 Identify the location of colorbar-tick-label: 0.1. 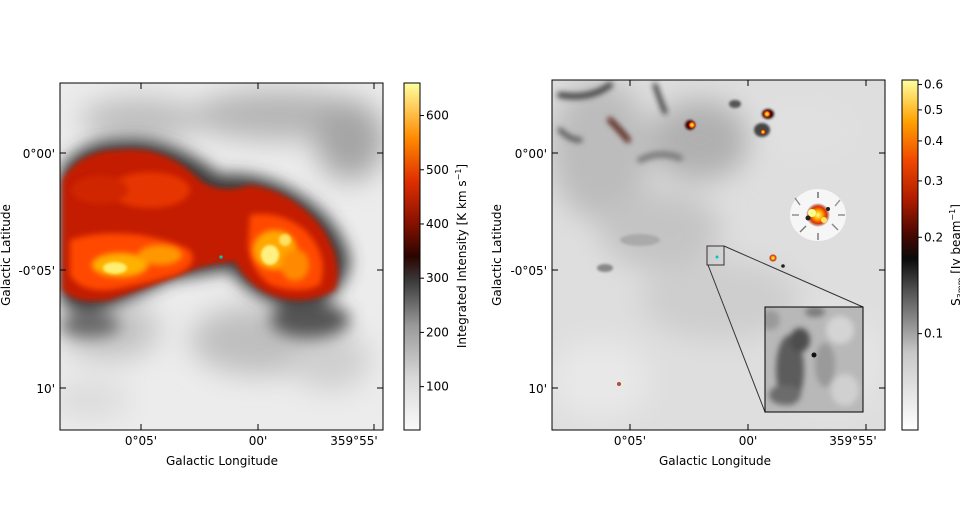
(933, 334).